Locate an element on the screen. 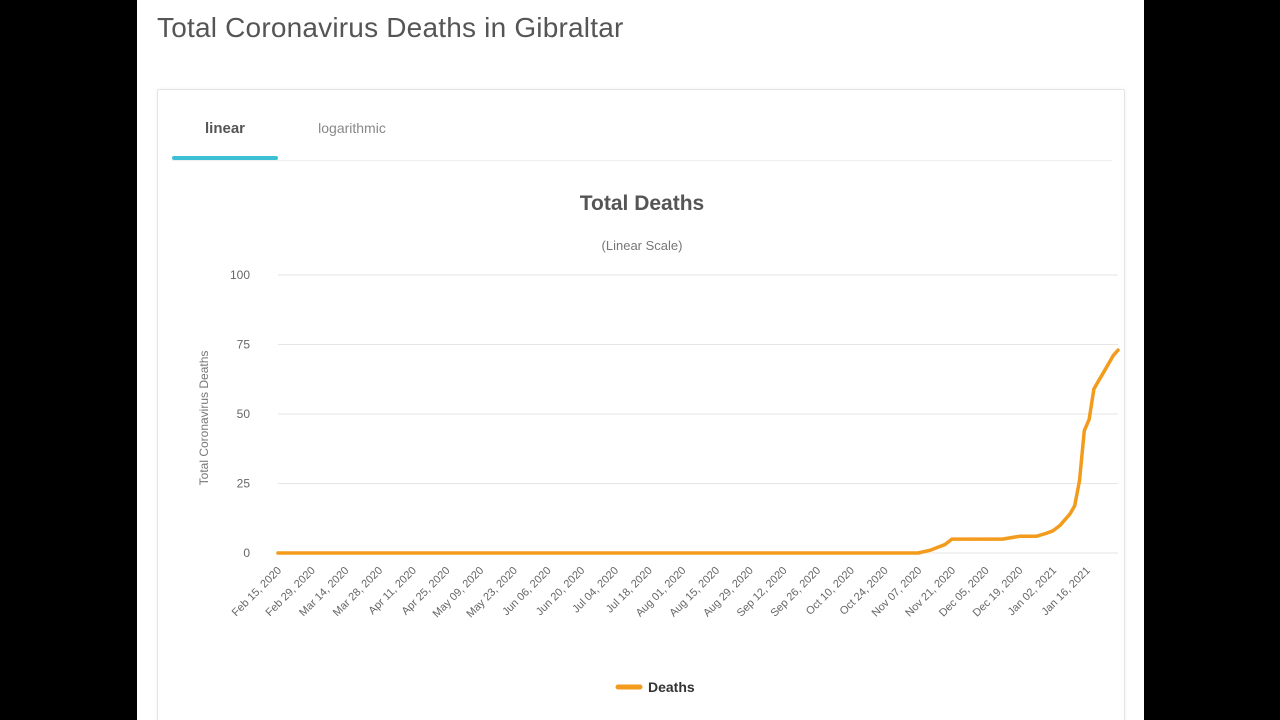 The height and width of the screenshot is (720, 1280). legend-label-deaths: Deaths is located at coordinates (671, 687).